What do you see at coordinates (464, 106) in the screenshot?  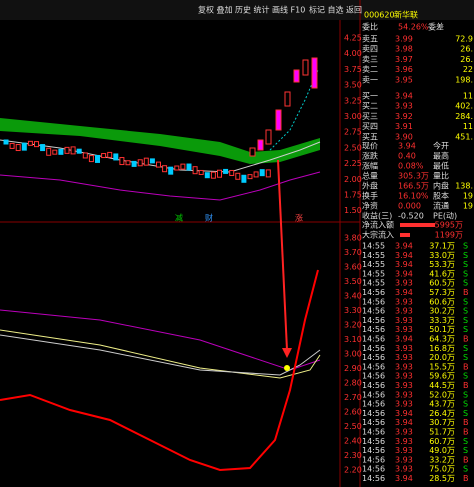 I see `book-volume: 402.` at bounding box center [464, 106].